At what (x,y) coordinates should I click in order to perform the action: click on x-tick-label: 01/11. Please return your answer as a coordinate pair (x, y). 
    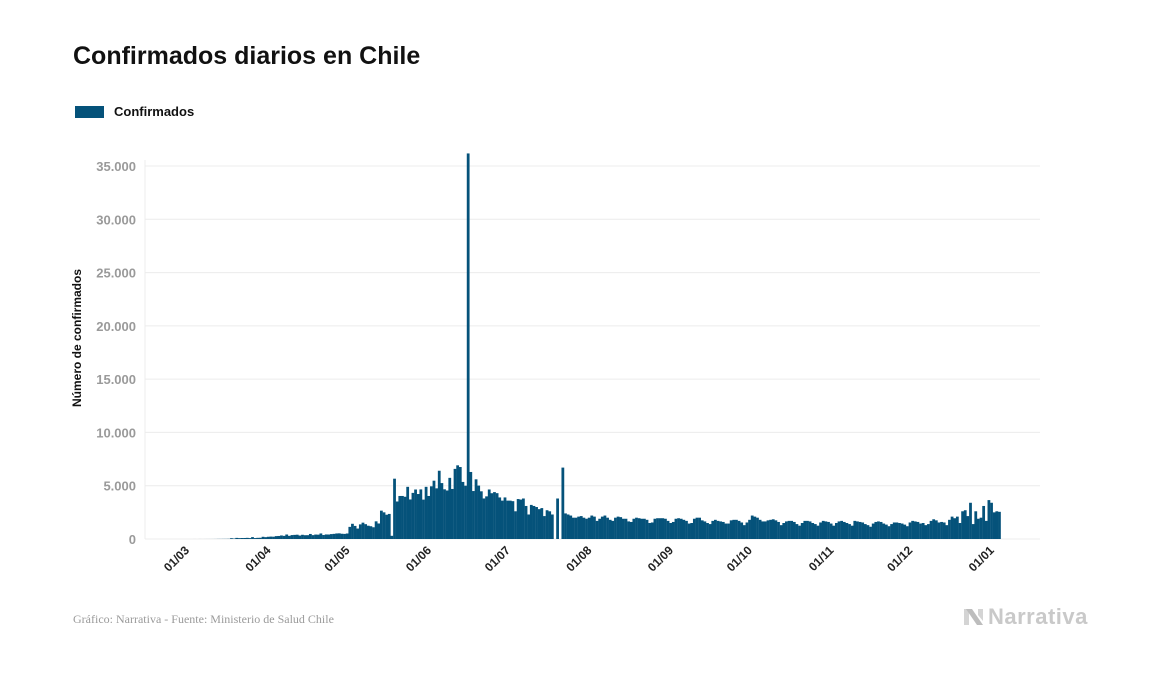
    Looking at the image, I should click on (821, 558).